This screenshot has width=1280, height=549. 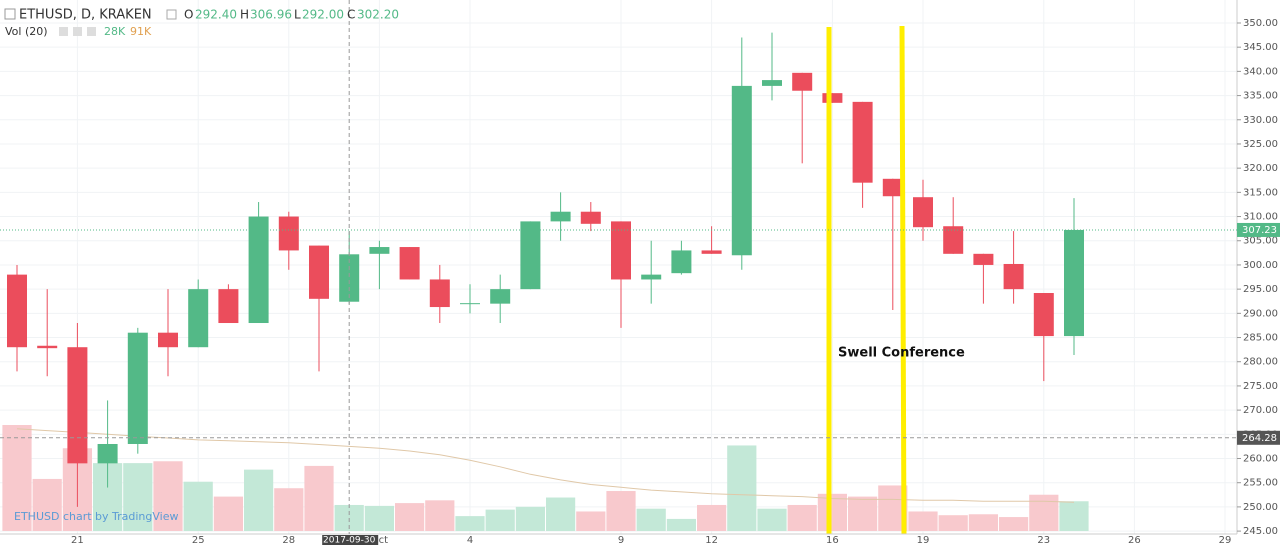 What do you see at coordinates (711, 540) in the screenshot?
I see `x-tick-label: 12` at bounding box center [711, 540].